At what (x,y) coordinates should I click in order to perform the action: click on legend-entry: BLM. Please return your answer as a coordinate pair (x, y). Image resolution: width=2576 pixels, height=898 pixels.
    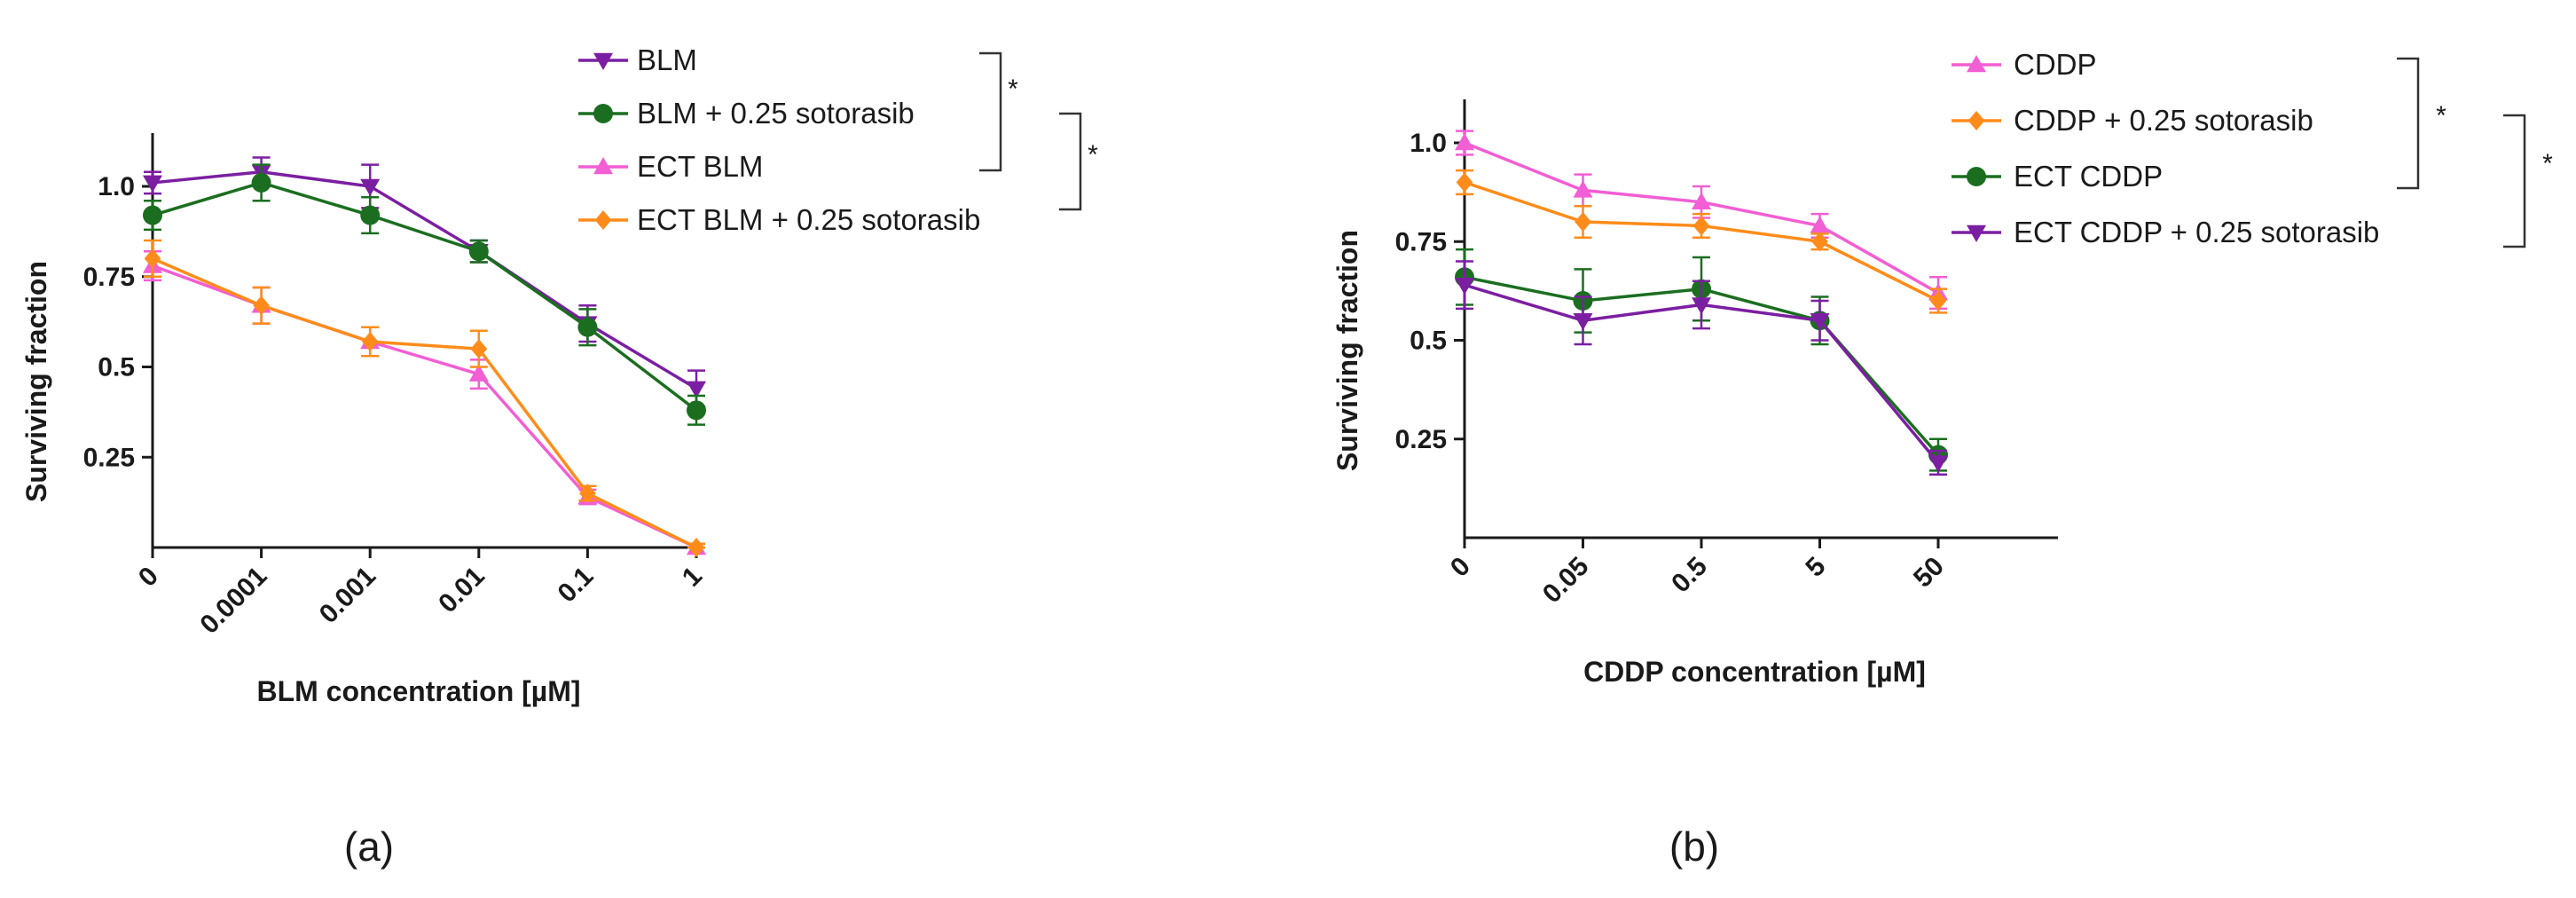
    Looking at the image, I should click on (637, 59).